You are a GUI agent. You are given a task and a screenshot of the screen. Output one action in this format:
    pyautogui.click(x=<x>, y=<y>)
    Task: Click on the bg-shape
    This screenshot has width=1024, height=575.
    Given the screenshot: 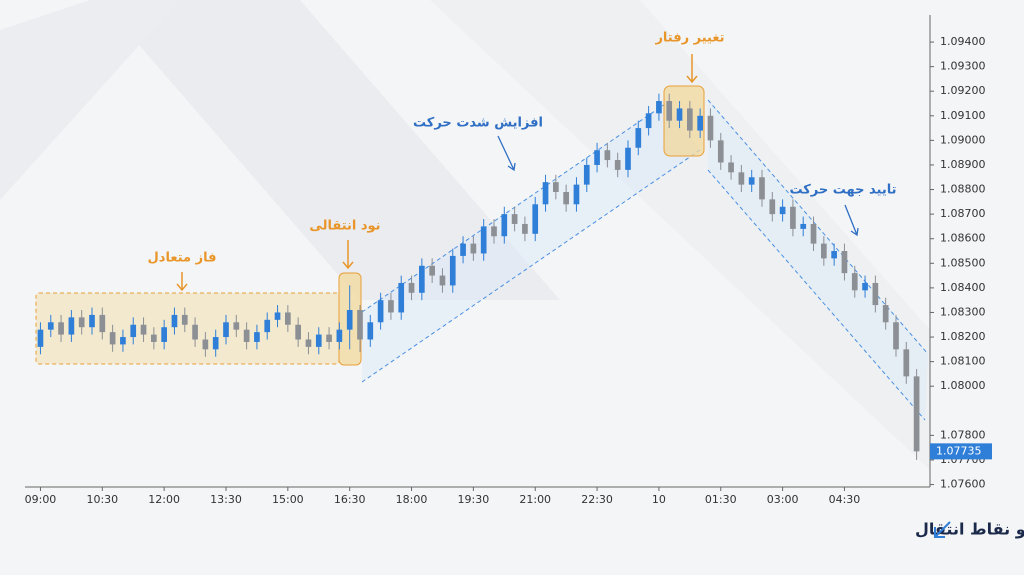 What is the action you would take?
    pyautogui.click(x=90, y=100)
    